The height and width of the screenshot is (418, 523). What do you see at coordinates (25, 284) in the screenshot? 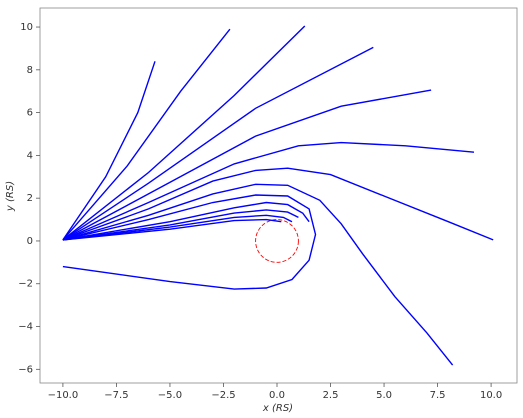
I see `y-tick-label: −2` at bounding box center [25, 284].